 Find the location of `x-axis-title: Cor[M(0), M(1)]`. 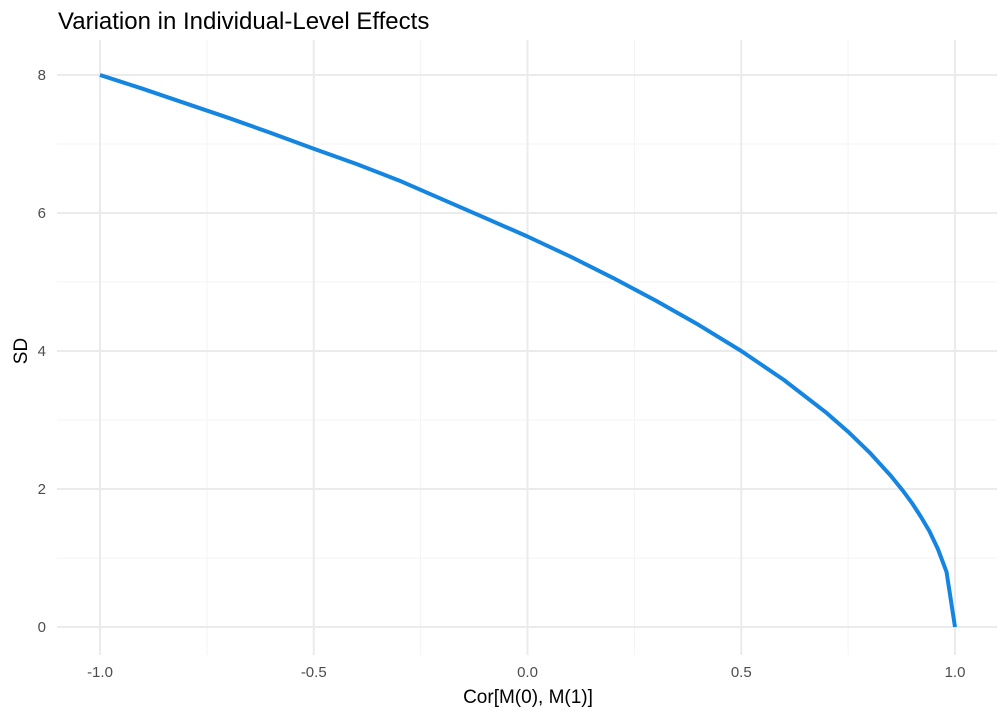

x-axis-title: Cor[M(0), M(1)] is located at coordinates (528, 697).